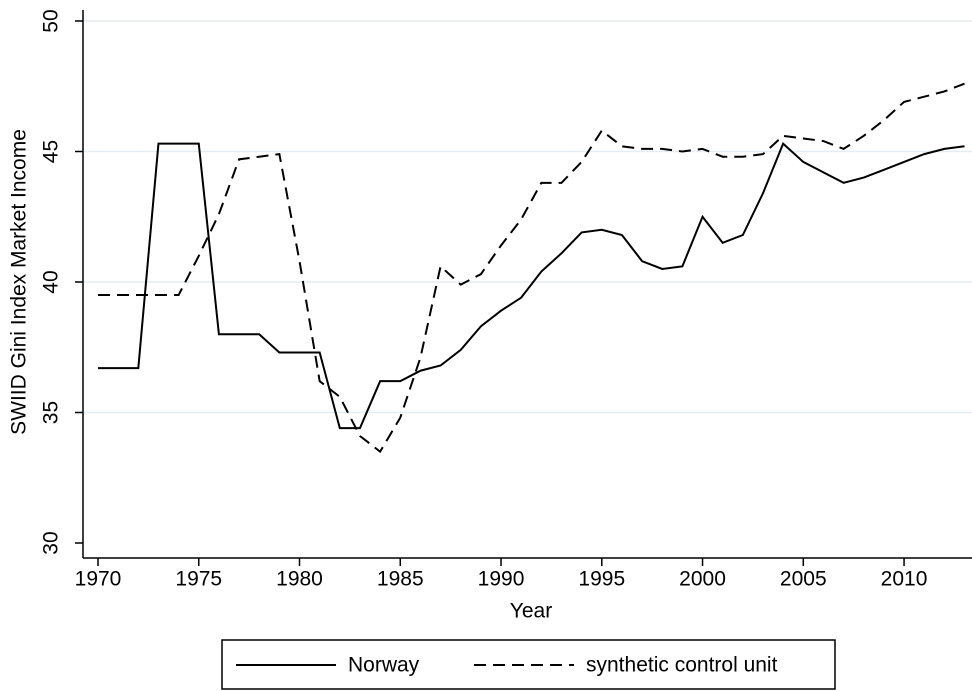 The height and width of the screenshot is (691, 972). I want to click on y-tick-label: 40, so click(51, 281).